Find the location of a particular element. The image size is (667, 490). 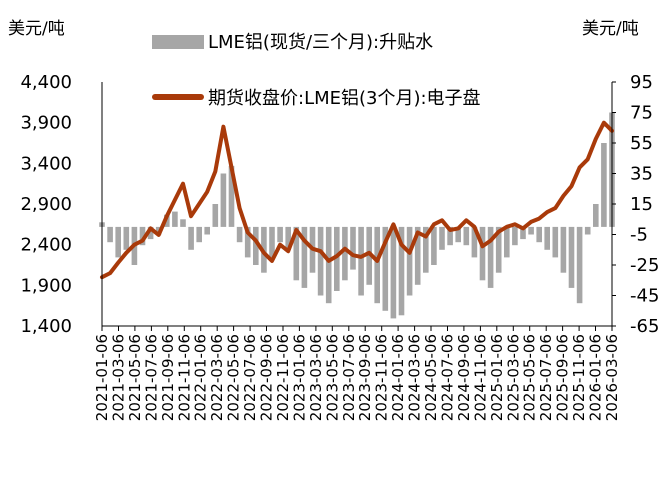

x-tick-label: 2021-09-06 is located at coordinates (168, 377).